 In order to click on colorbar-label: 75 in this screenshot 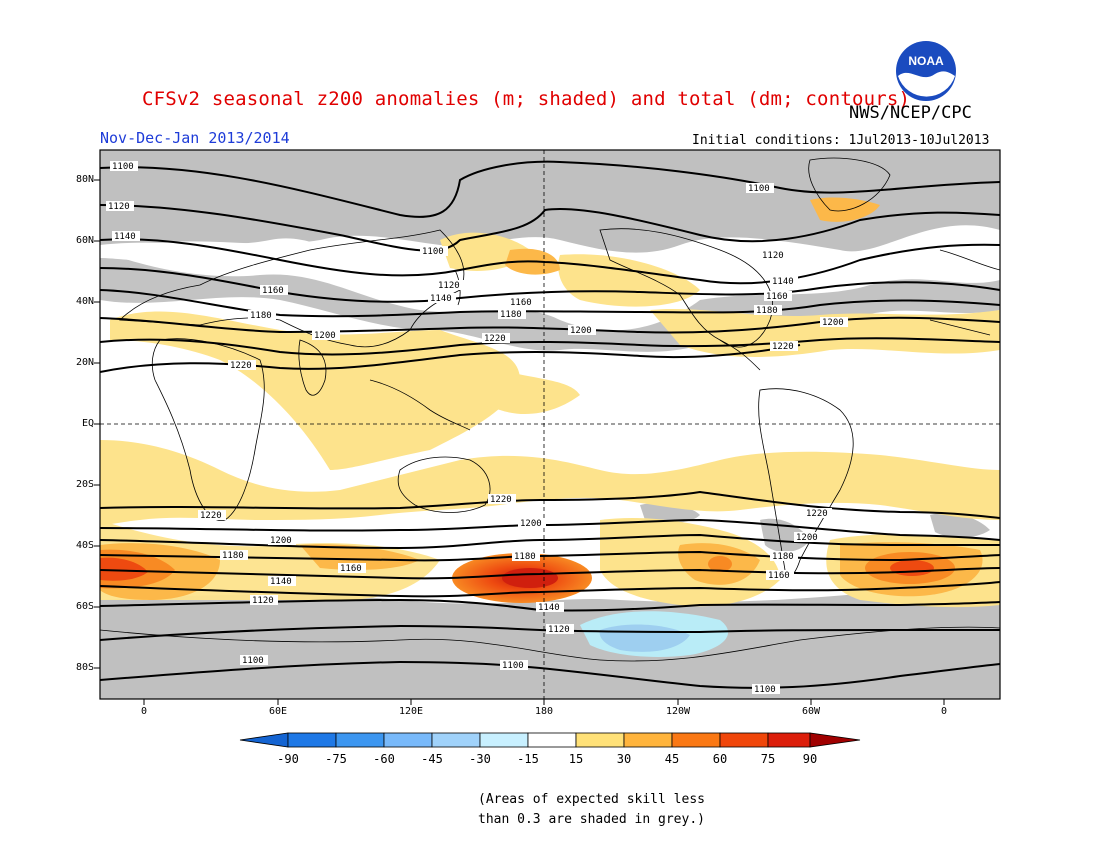, I will do `click(768, 759)`.